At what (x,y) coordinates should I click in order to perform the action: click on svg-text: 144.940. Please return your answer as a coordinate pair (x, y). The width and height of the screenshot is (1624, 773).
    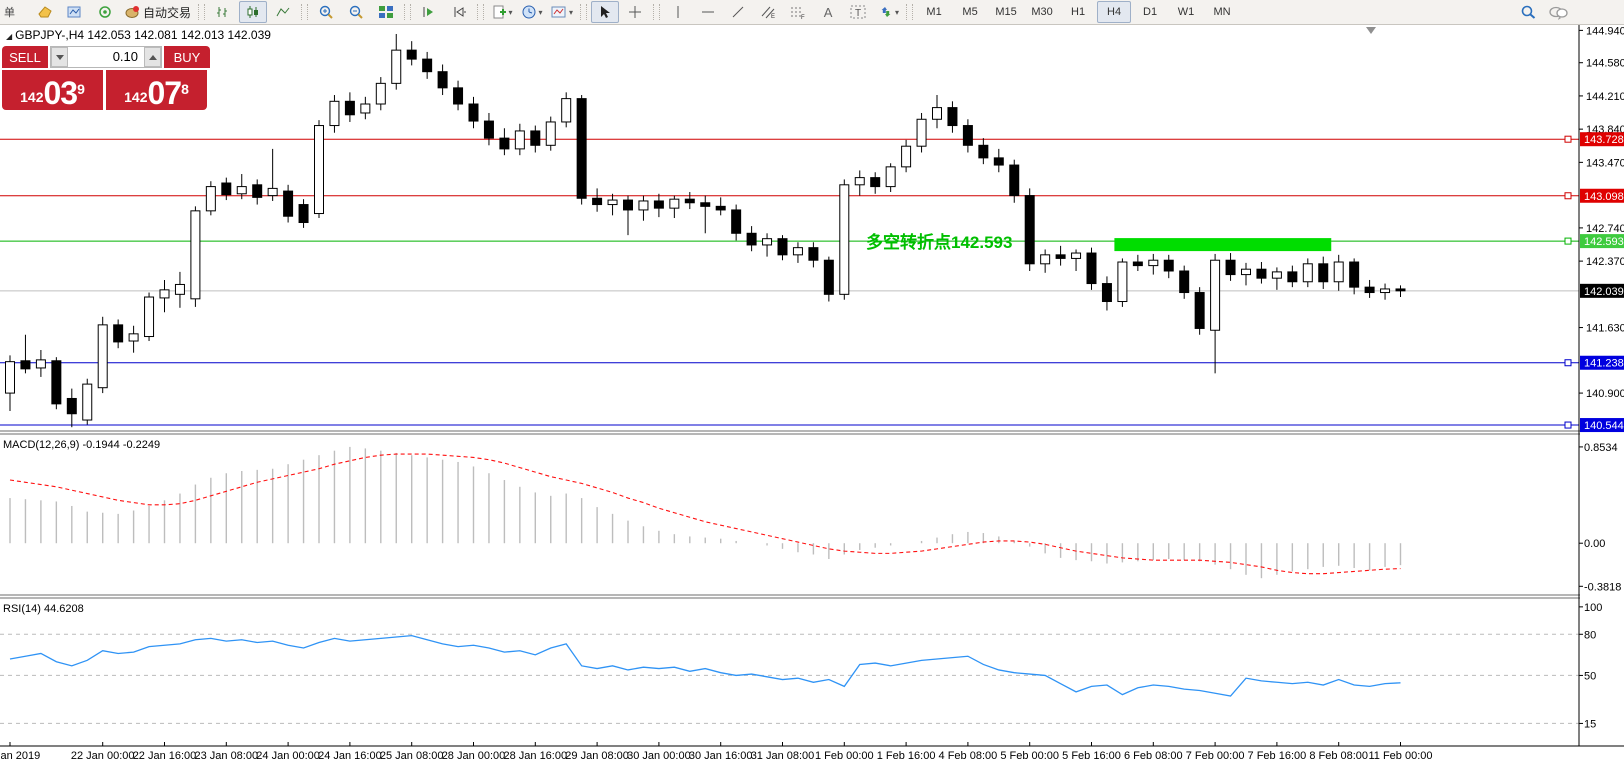
    Looking at the image, I should click on (1605, 31).